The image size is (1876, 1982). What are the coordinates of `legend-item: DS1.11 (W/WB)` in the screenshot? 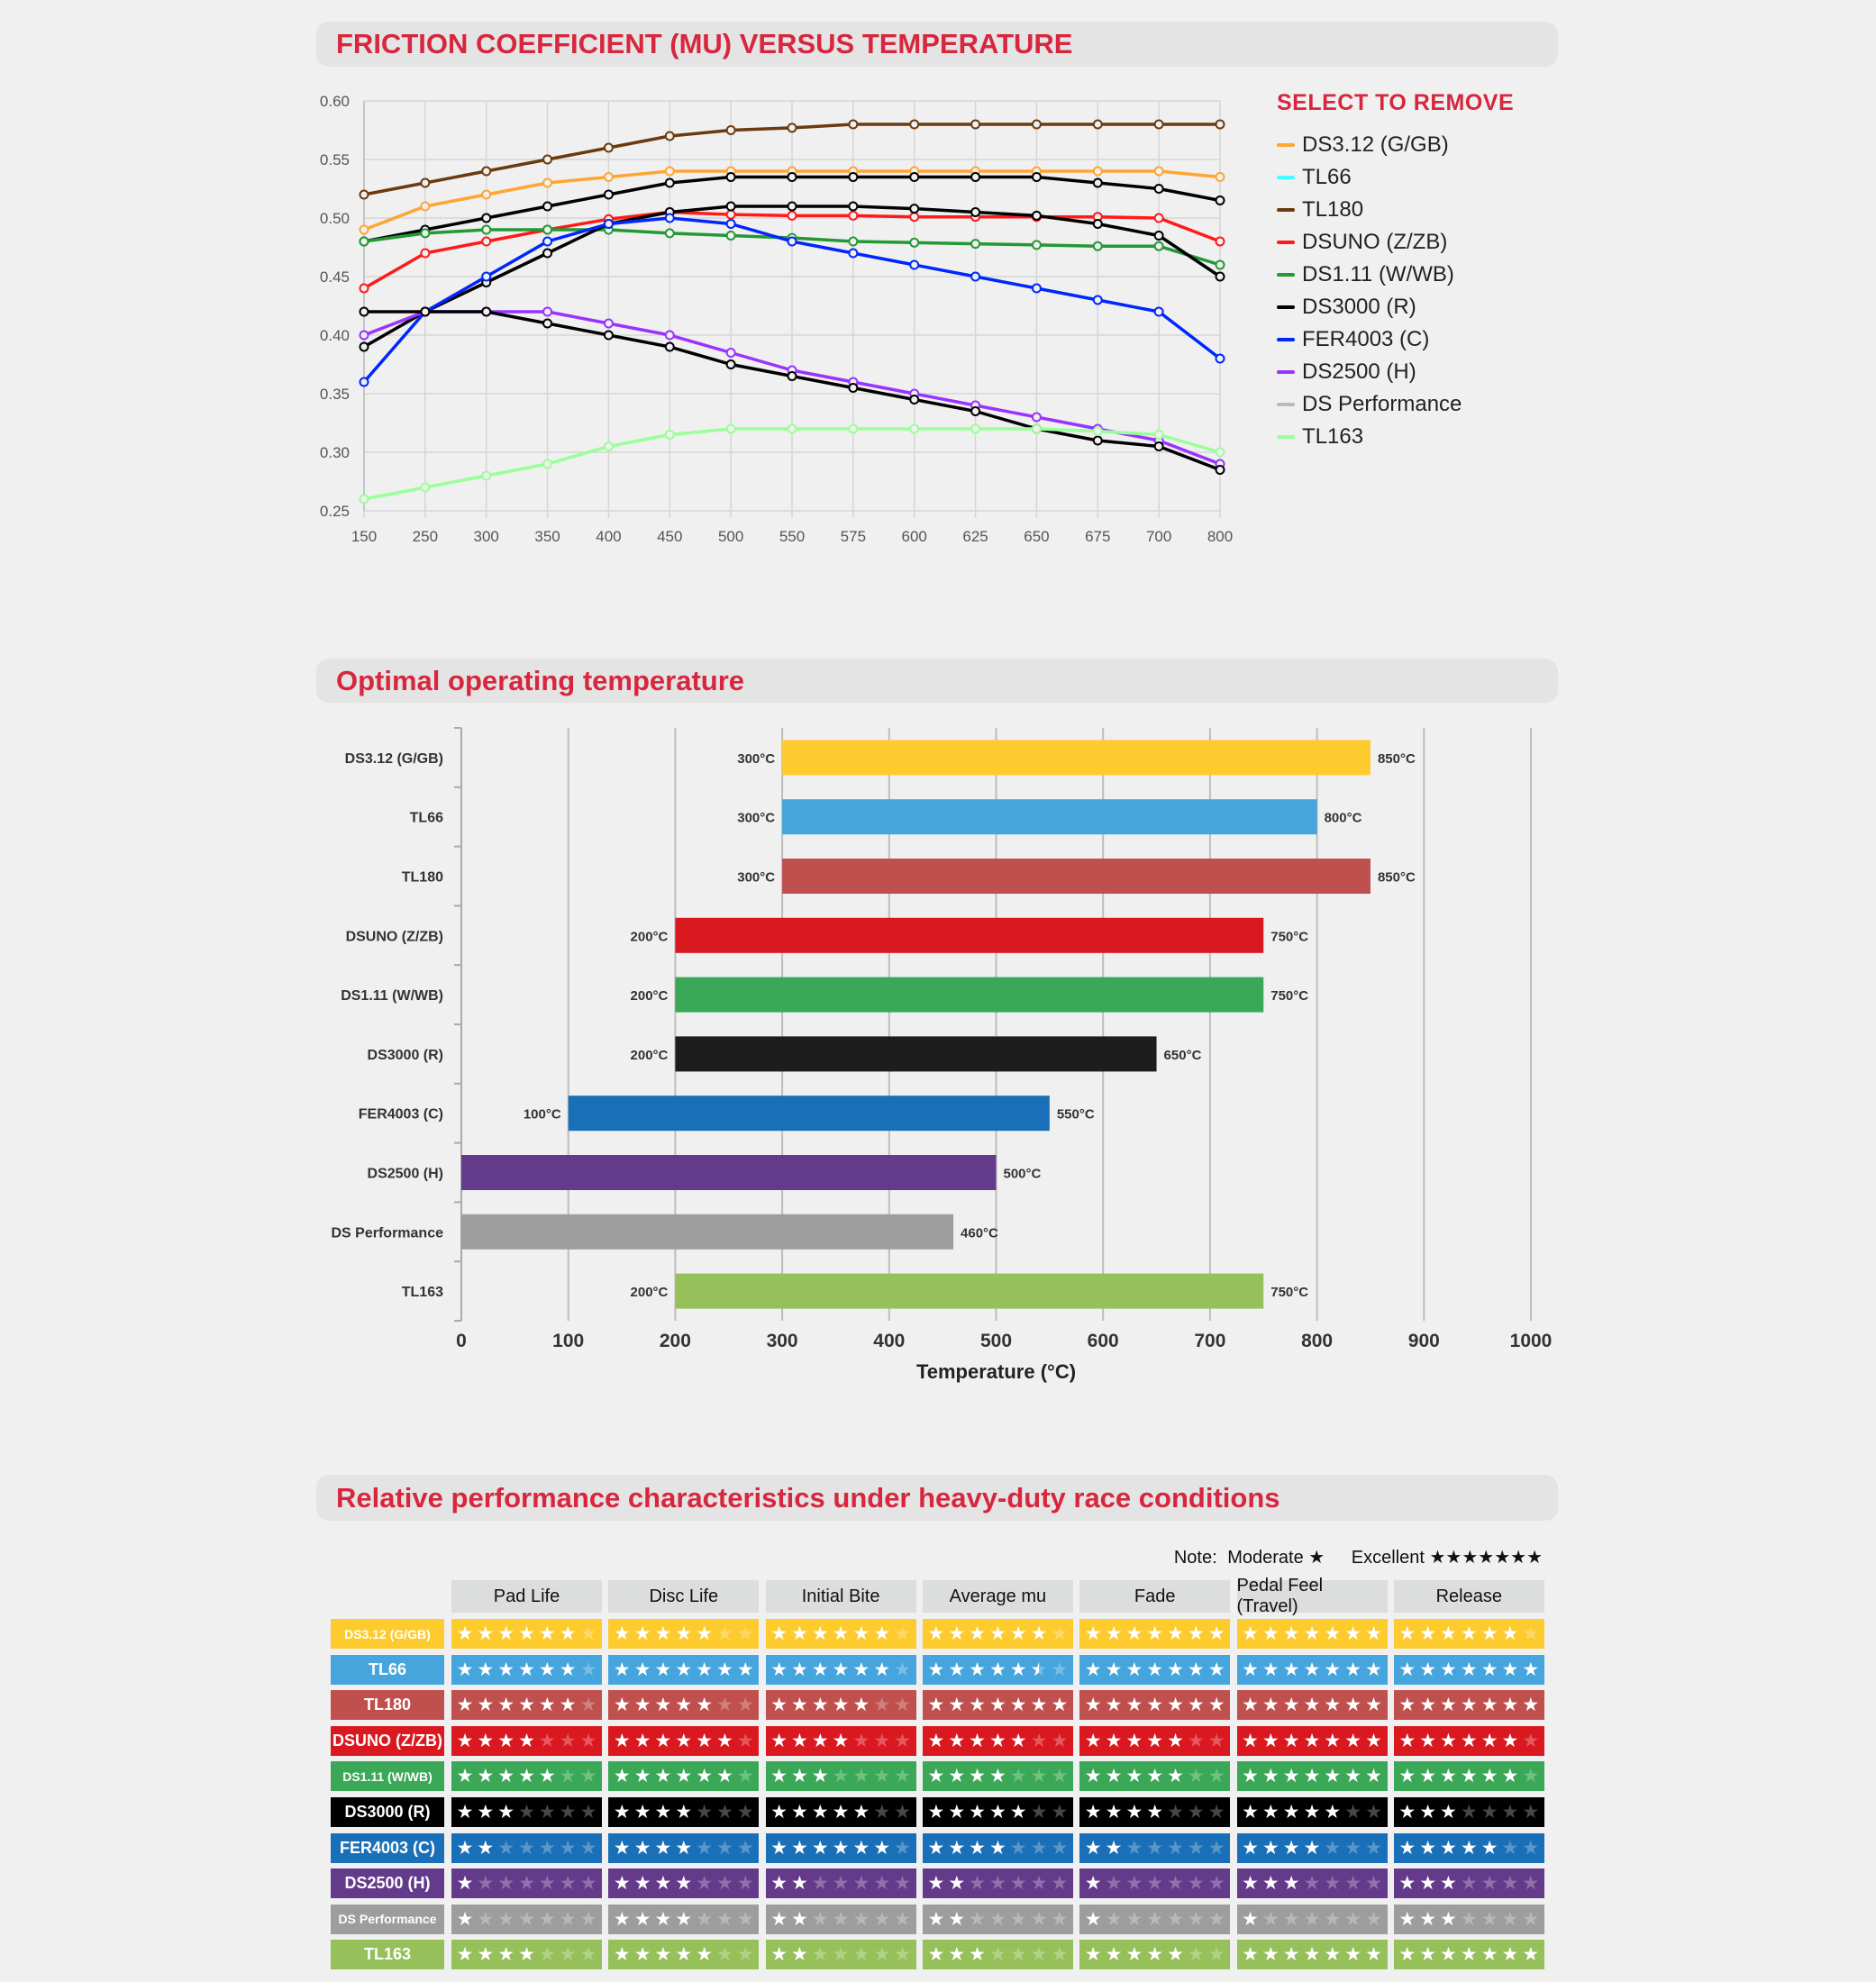 It's located at (1395, 275).